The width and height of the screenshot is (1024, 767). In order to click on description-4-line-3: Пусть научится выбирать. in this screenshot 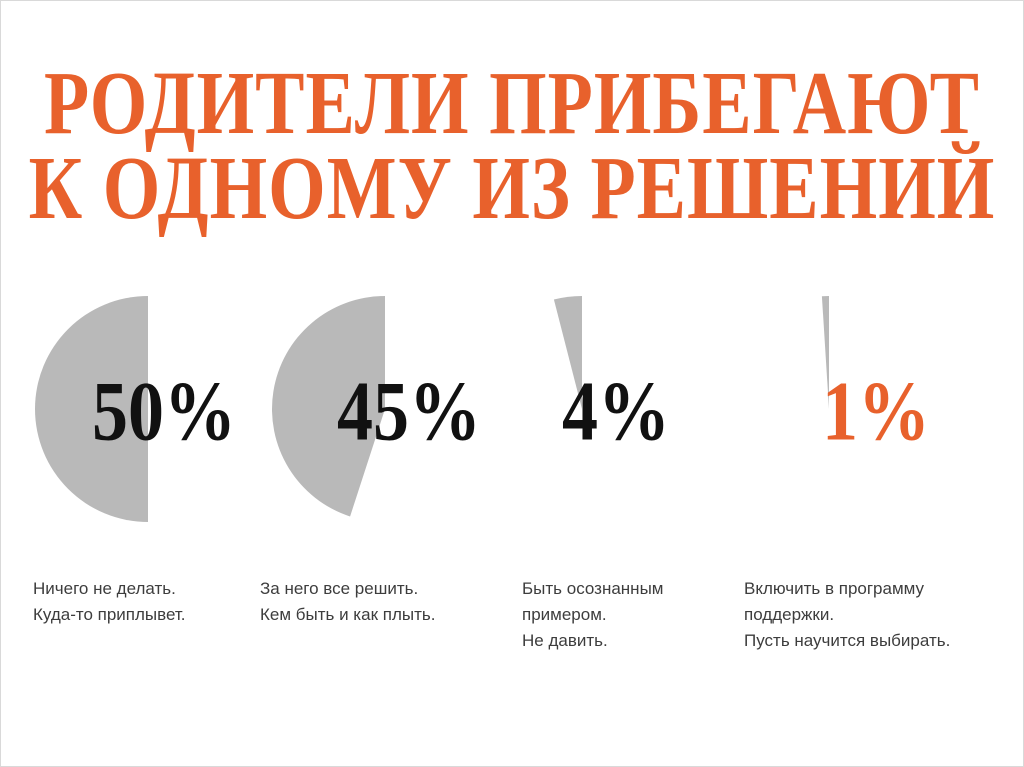, I will do `click(847, 640)`.